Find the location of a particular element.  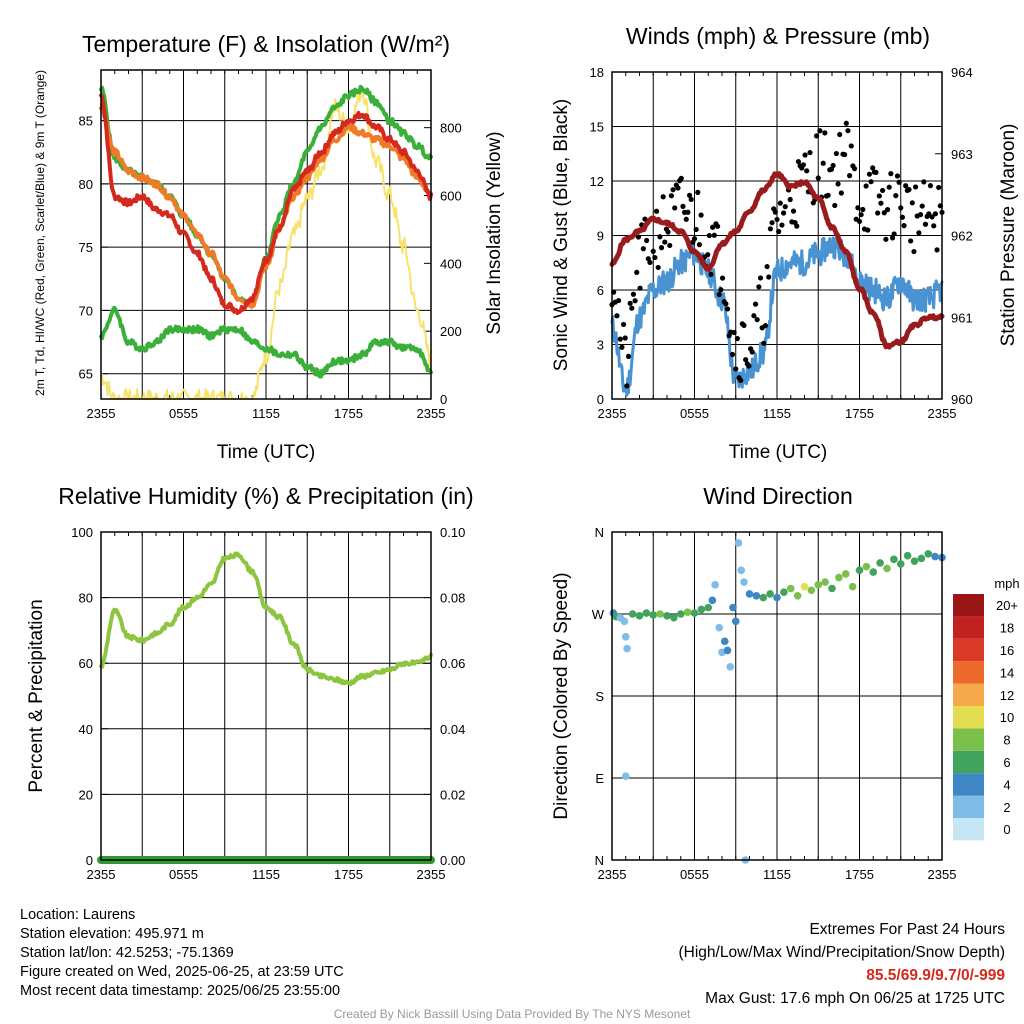

x-tick-label: 1755 is located at coordinates (859, 874).